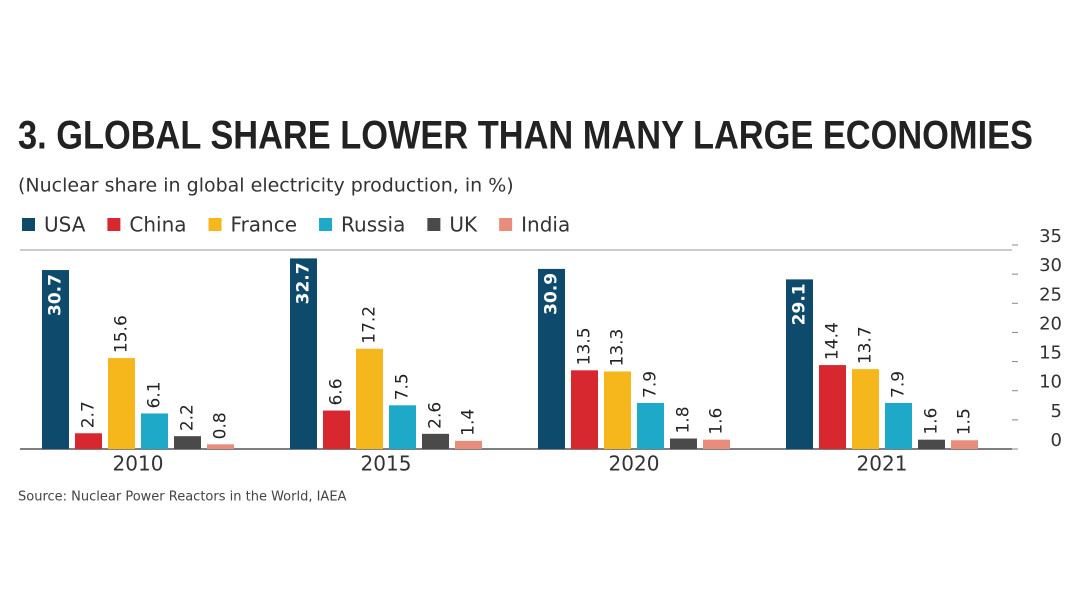  I want to click on legend-label: China, so click(157, 225).